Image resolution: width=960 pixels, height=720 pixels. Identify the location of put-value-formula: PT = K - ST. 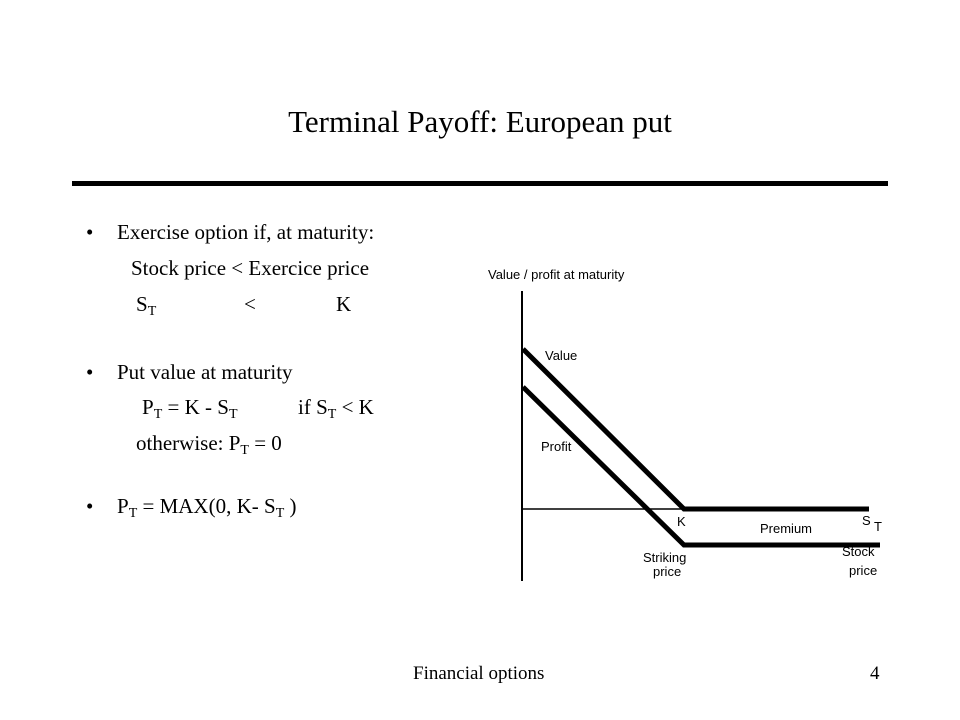
(190, 408).